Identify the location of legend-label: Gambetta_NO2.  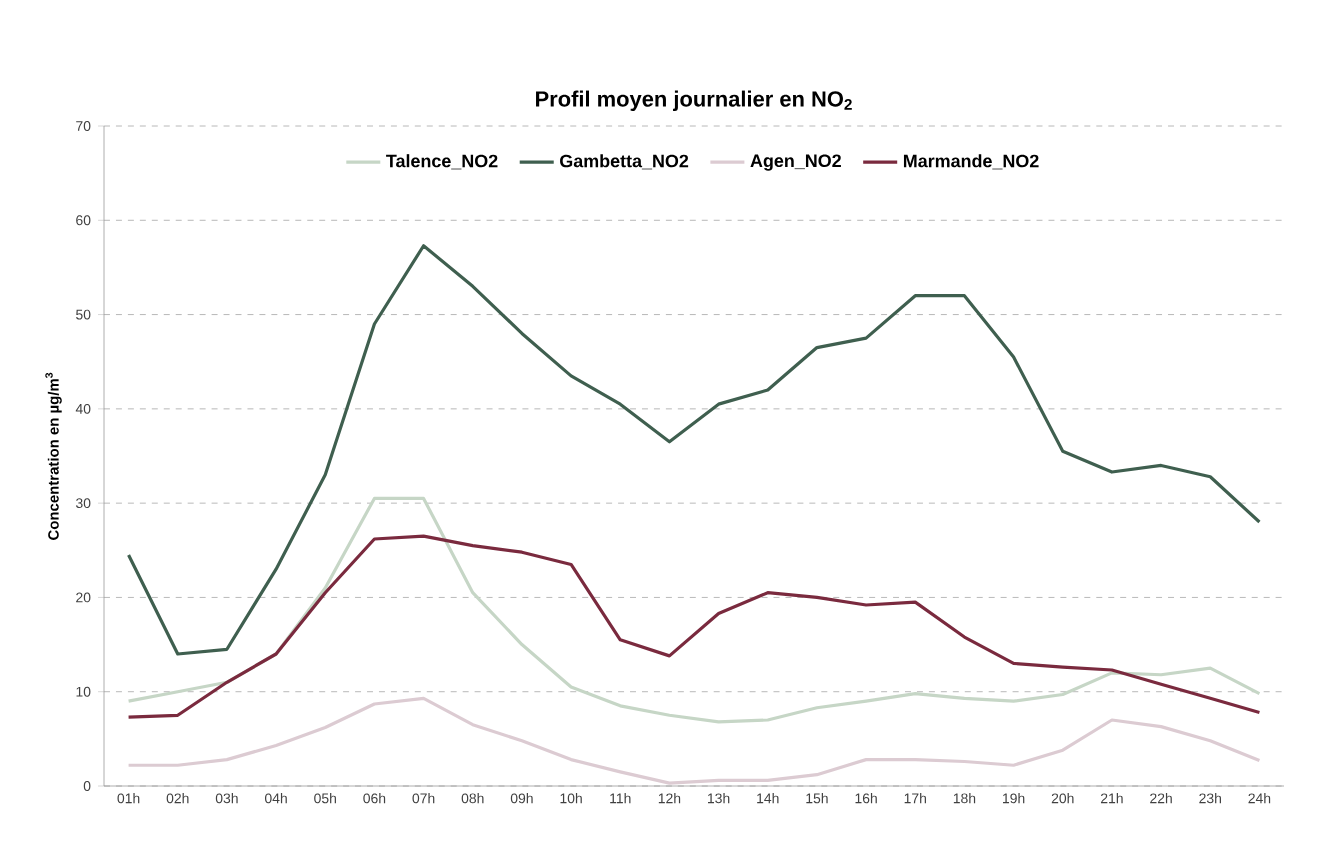
(624, 162).